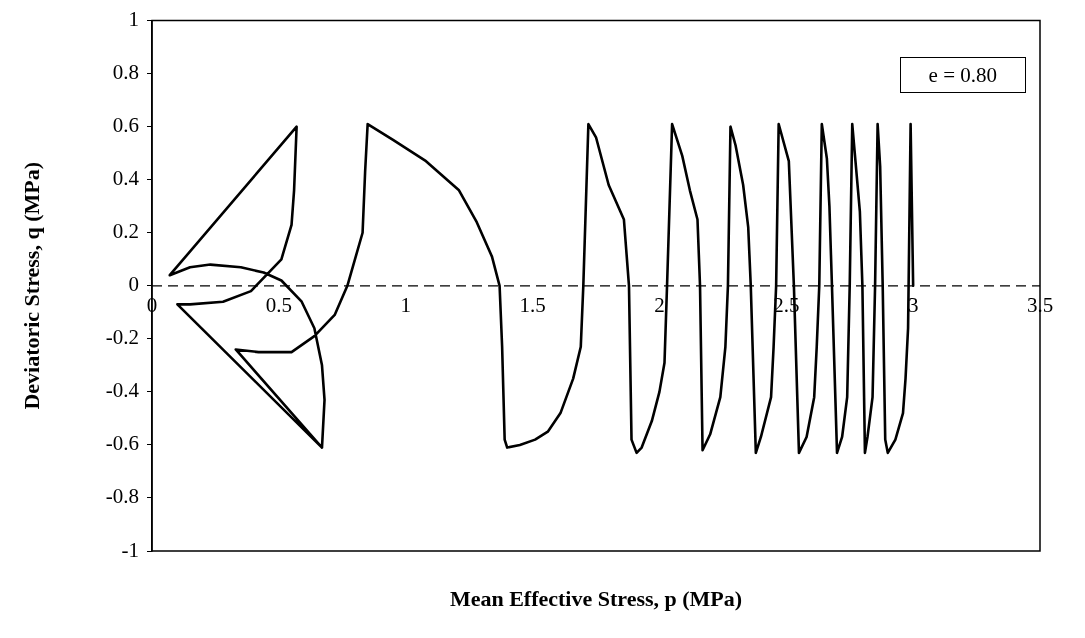  I want to click on x-tick-label: 0.5, so click(278, 304).